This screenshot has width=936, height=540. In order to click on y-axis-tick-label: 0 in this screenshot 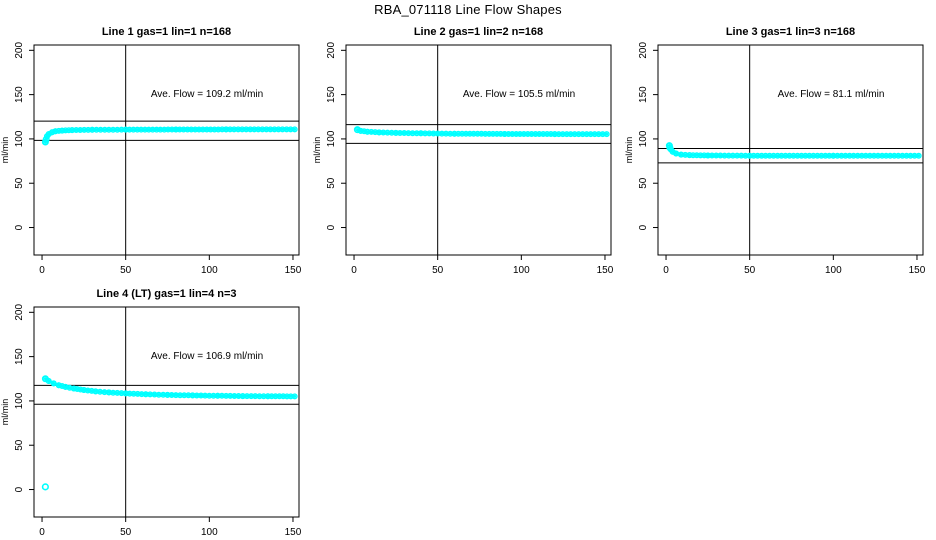, I will do `click(643, 227)`.